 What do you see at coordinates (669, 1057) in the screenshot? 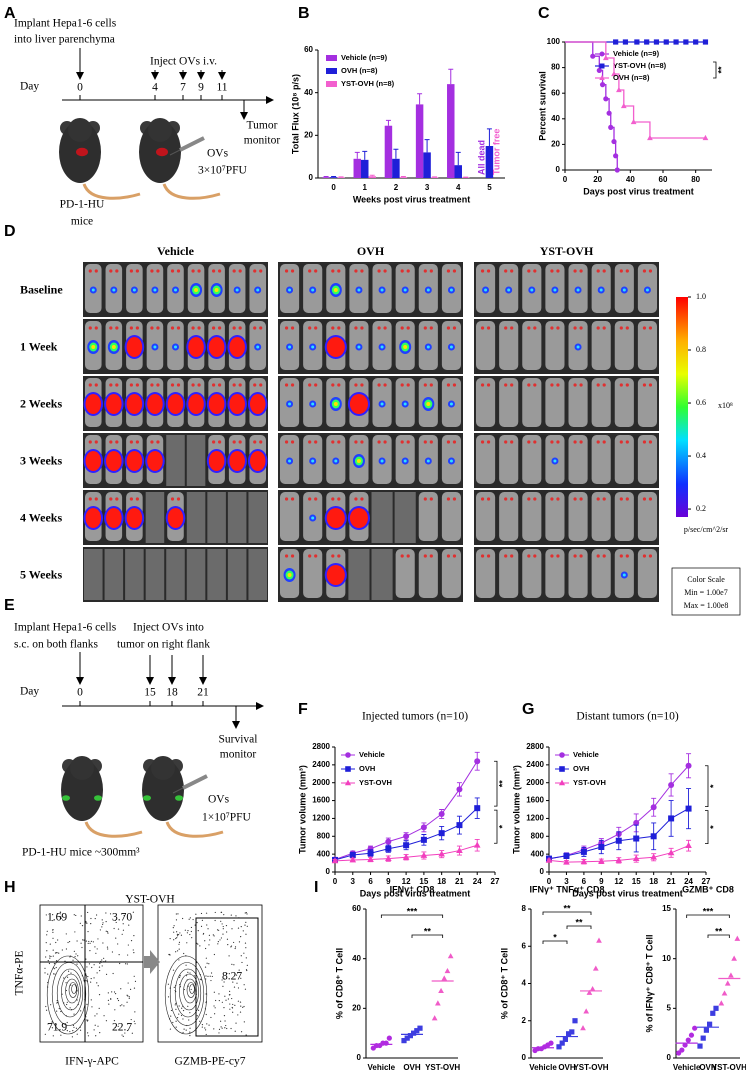
I see `y-tick-label: 0` at bounding box center [669, 1057].